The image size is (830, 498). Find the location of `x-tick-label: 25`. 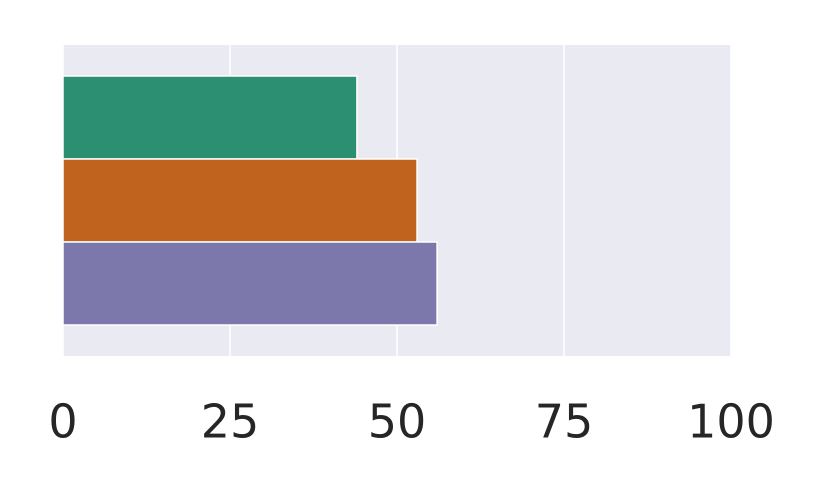

x-tick-label: 25 is located at coordinates (230, 422).